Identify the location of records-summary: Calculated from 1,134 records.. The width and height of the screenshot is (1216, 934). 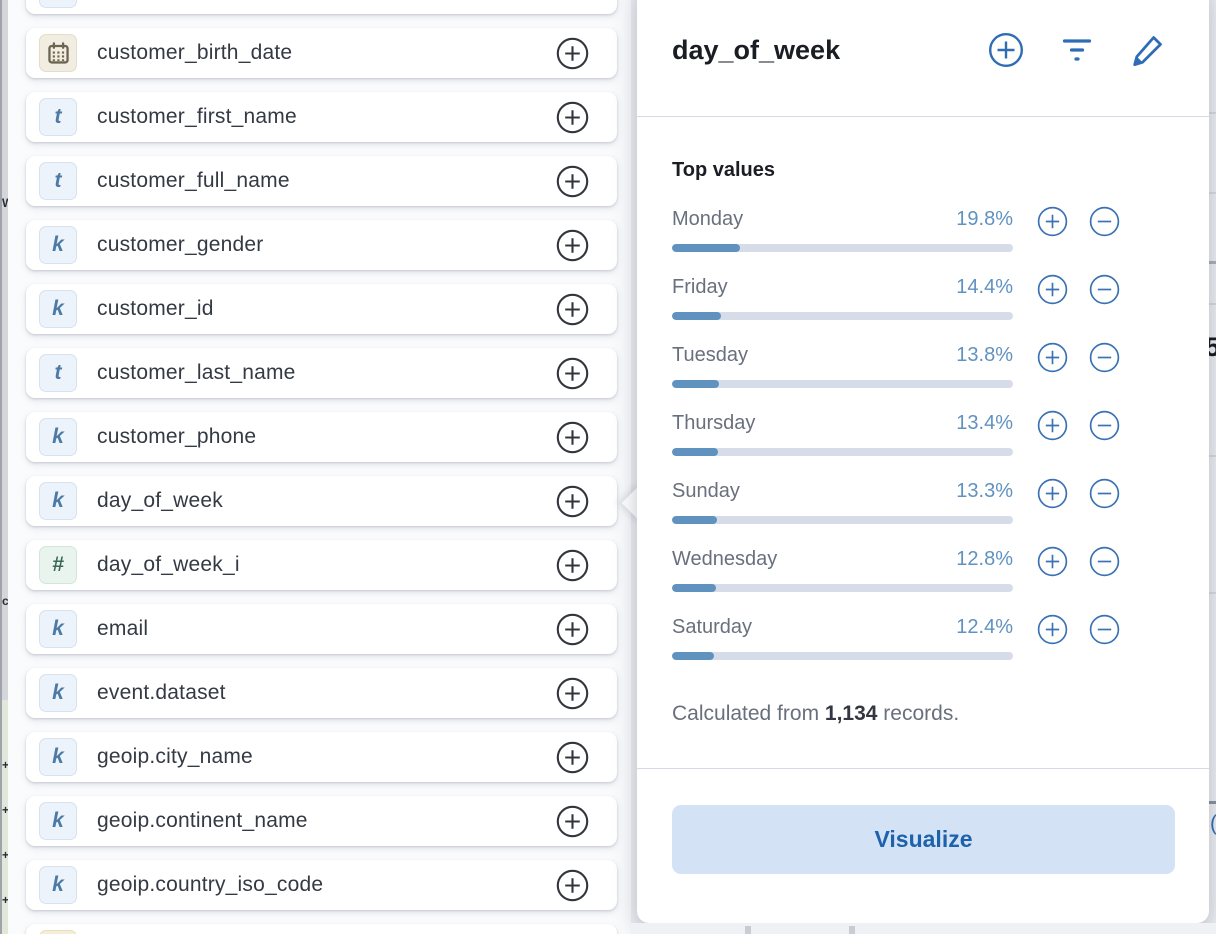
(923, 735).